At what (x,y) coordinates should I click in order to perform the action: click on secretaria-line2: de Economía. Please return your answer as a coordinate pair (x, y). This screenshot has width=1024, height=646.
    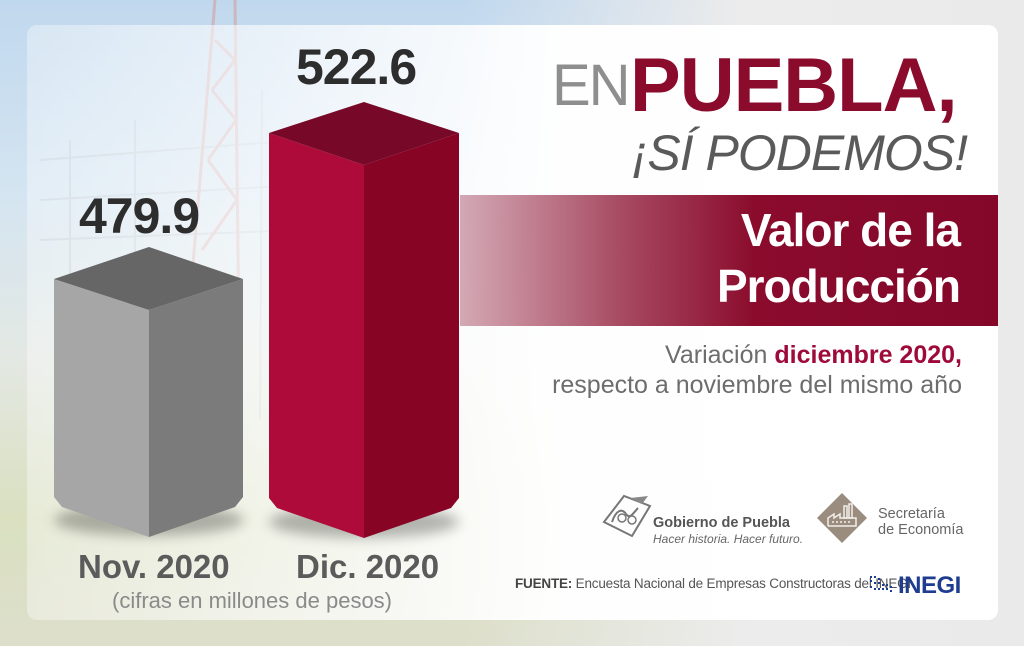
    Looking at the image, I should click on (921, 530).